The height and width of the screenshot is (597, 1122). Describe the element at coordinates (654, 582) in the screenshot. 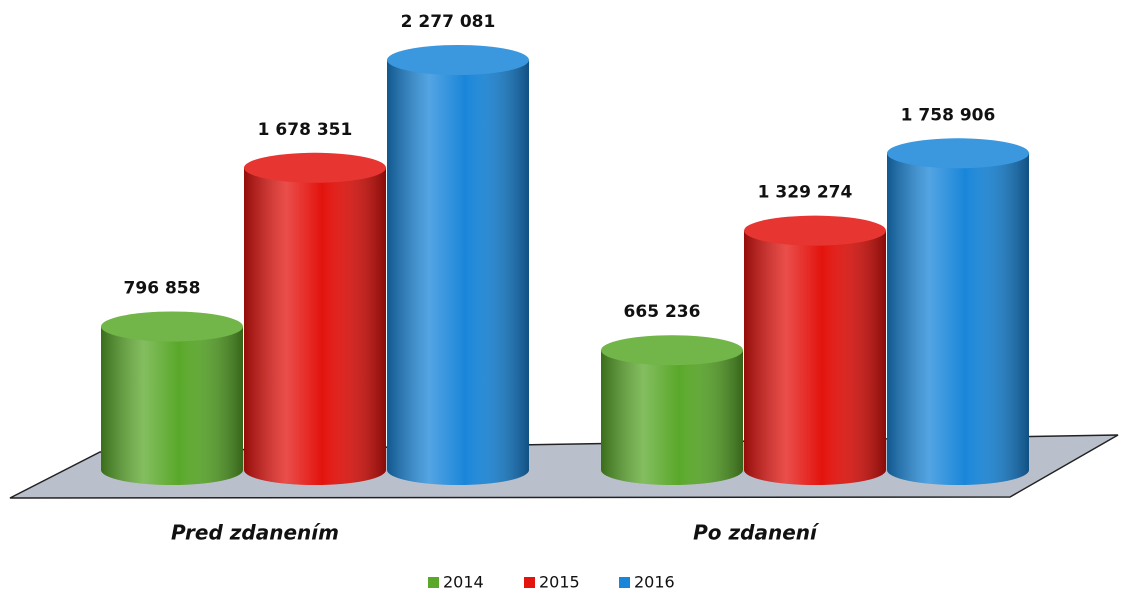

I see `legend-label: 2016` at that location.